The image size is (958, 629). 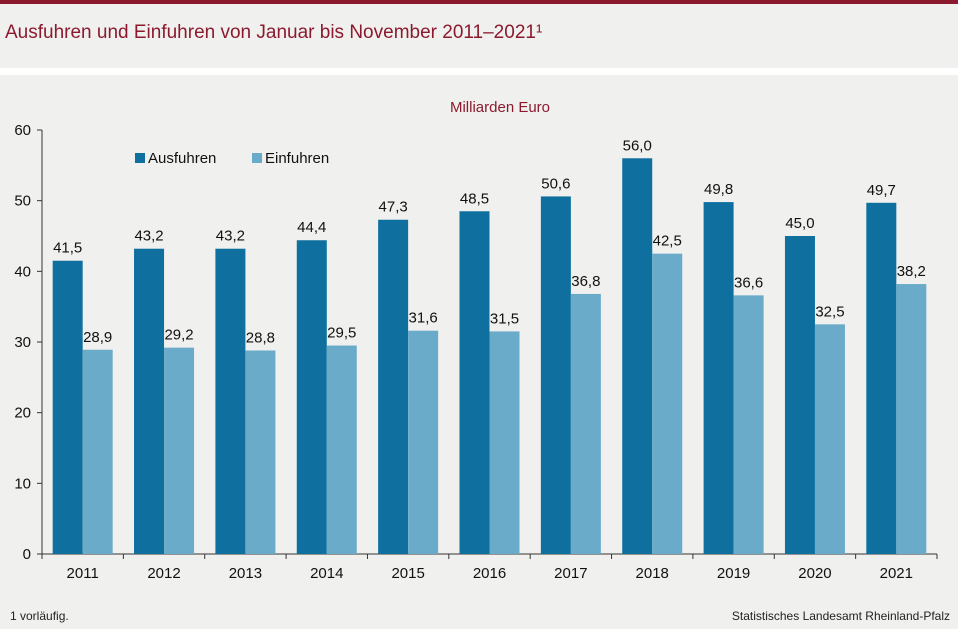 What do you see at coordinates (479, 2) in the screenshot?
I see `top-accent-rule` at bounding box center [479, 2].